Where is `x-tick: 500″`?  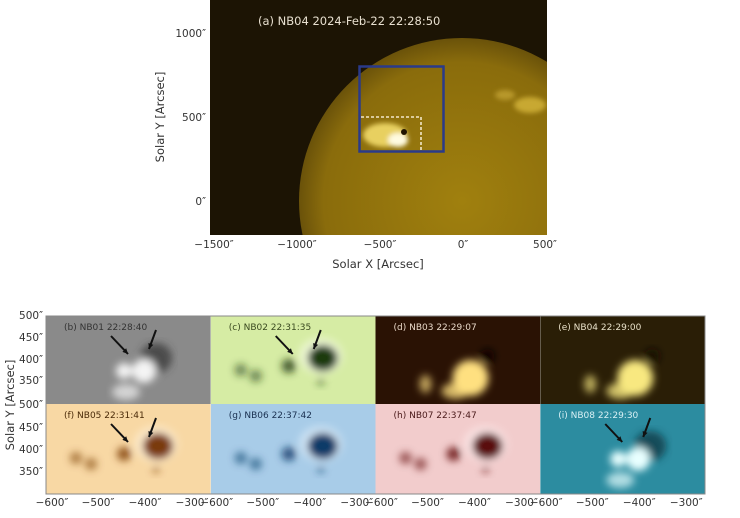 x-tick: 500″ is located at coordinates (545, 245).